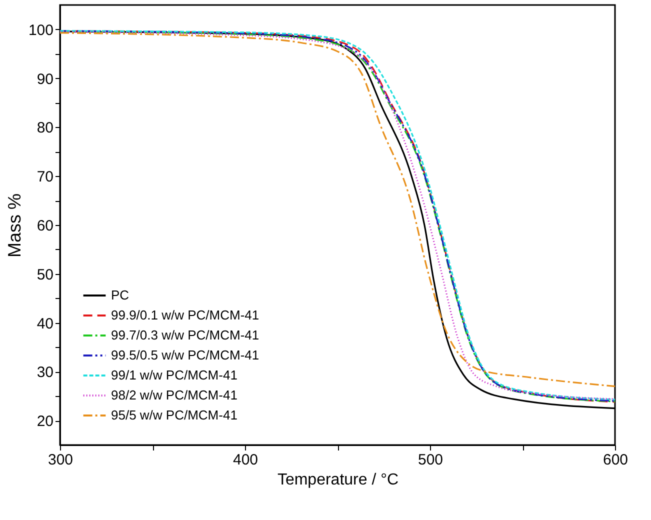 The image size is (651, 520). Describe the element at coordinates (174, 395) in the screenshot. I see `legend-label: 98/2 w/w PC/MCM-41` at that location.